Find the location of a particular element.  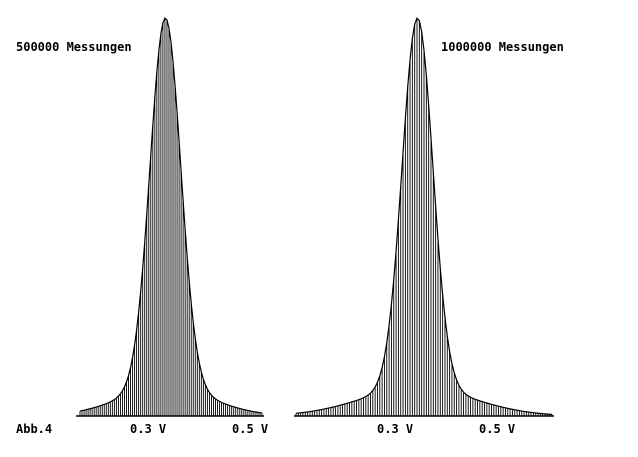

right-tick-label-0: 0.3 V is located at coordinates (395, 429).